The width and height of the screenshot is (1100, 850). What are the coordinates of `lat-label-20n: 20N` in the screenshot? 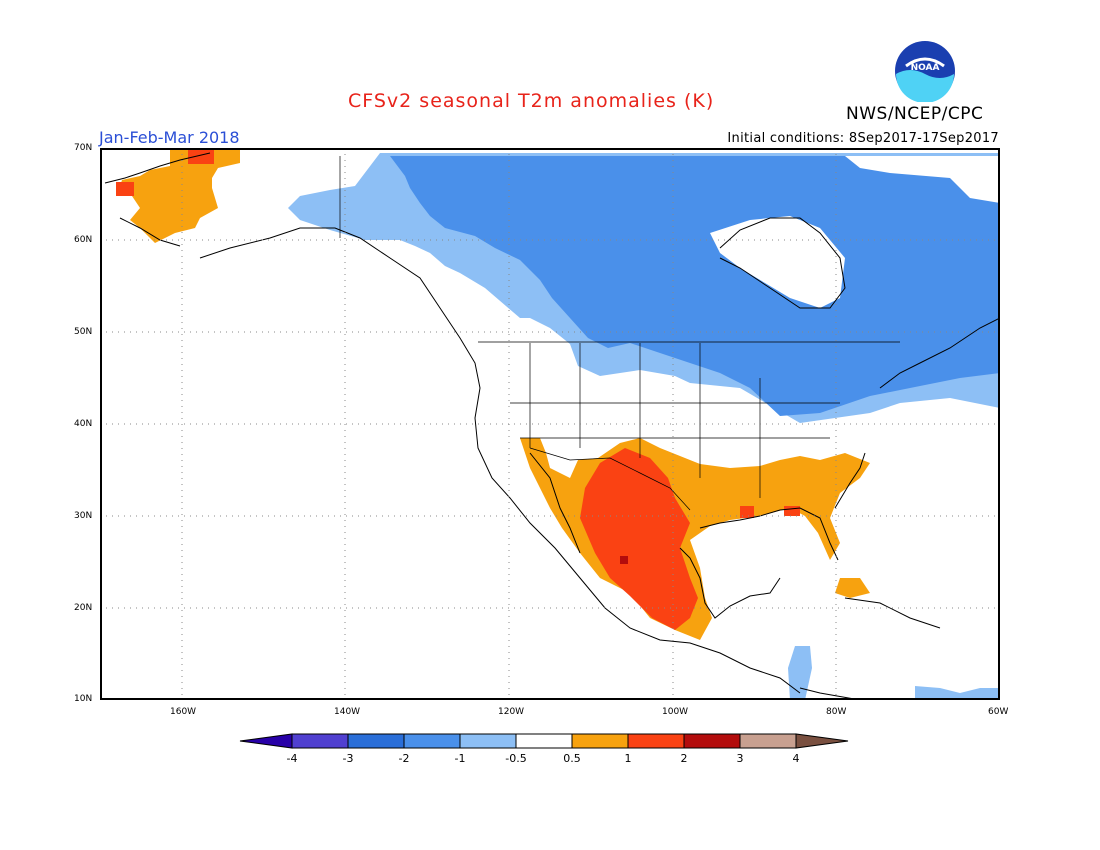 It's located at (83, 608).